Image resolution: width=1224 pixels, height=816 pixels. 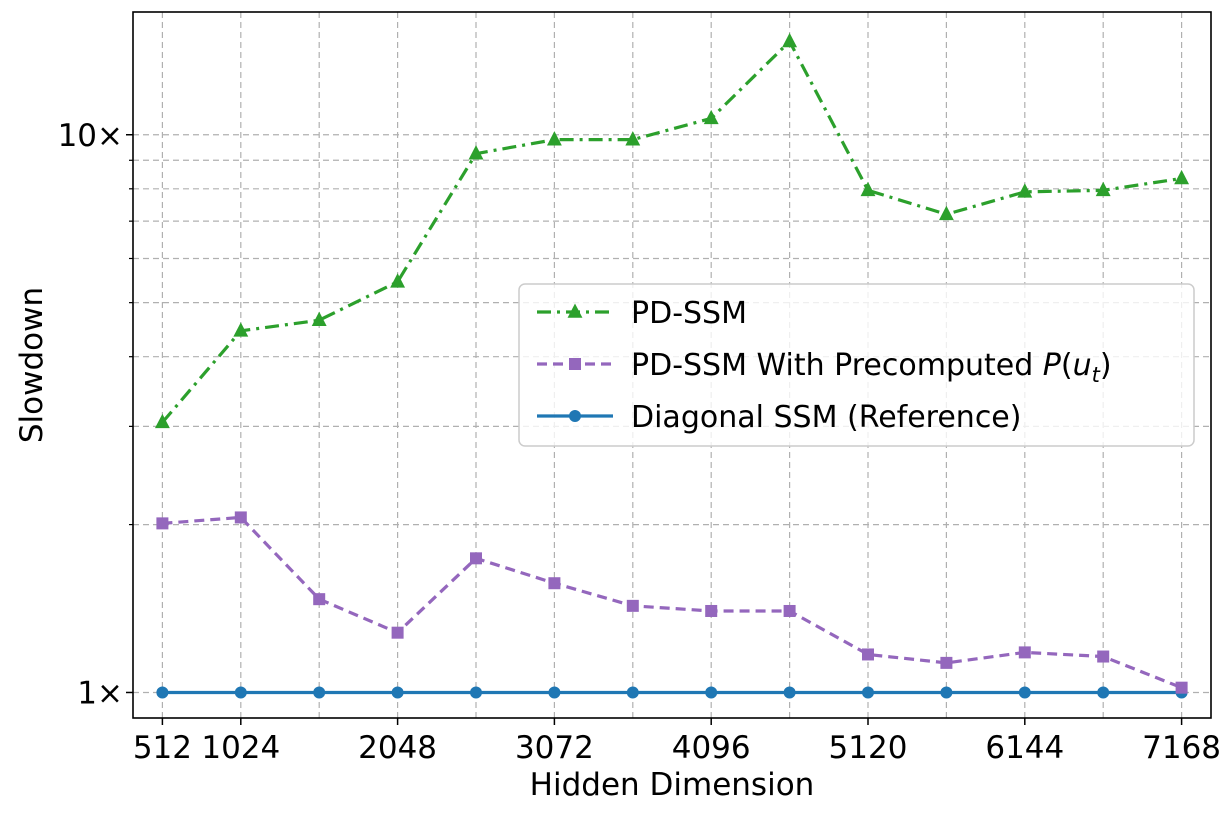 I want to click on legend-entry: PD-SSM, so click(x=642, y=313).